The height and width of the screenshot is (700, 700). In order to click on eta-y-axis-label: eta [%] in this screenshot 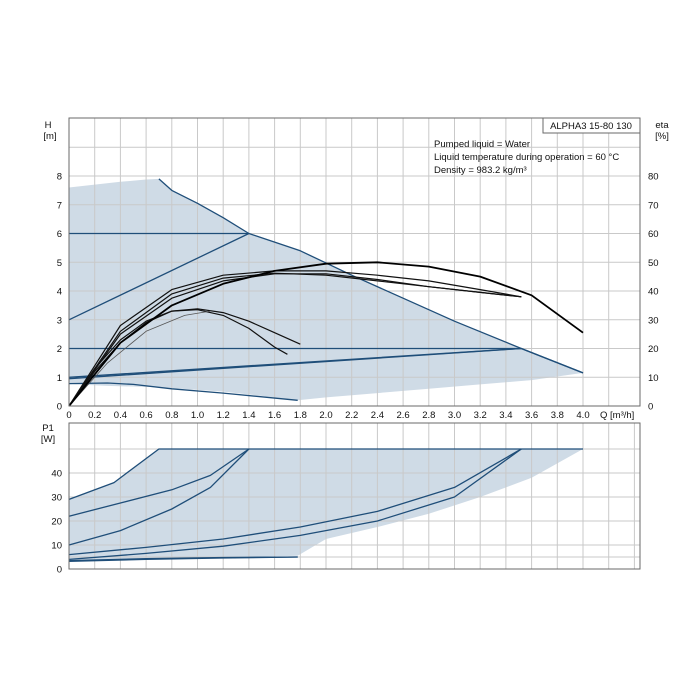, I will do `click(662, 131)`.